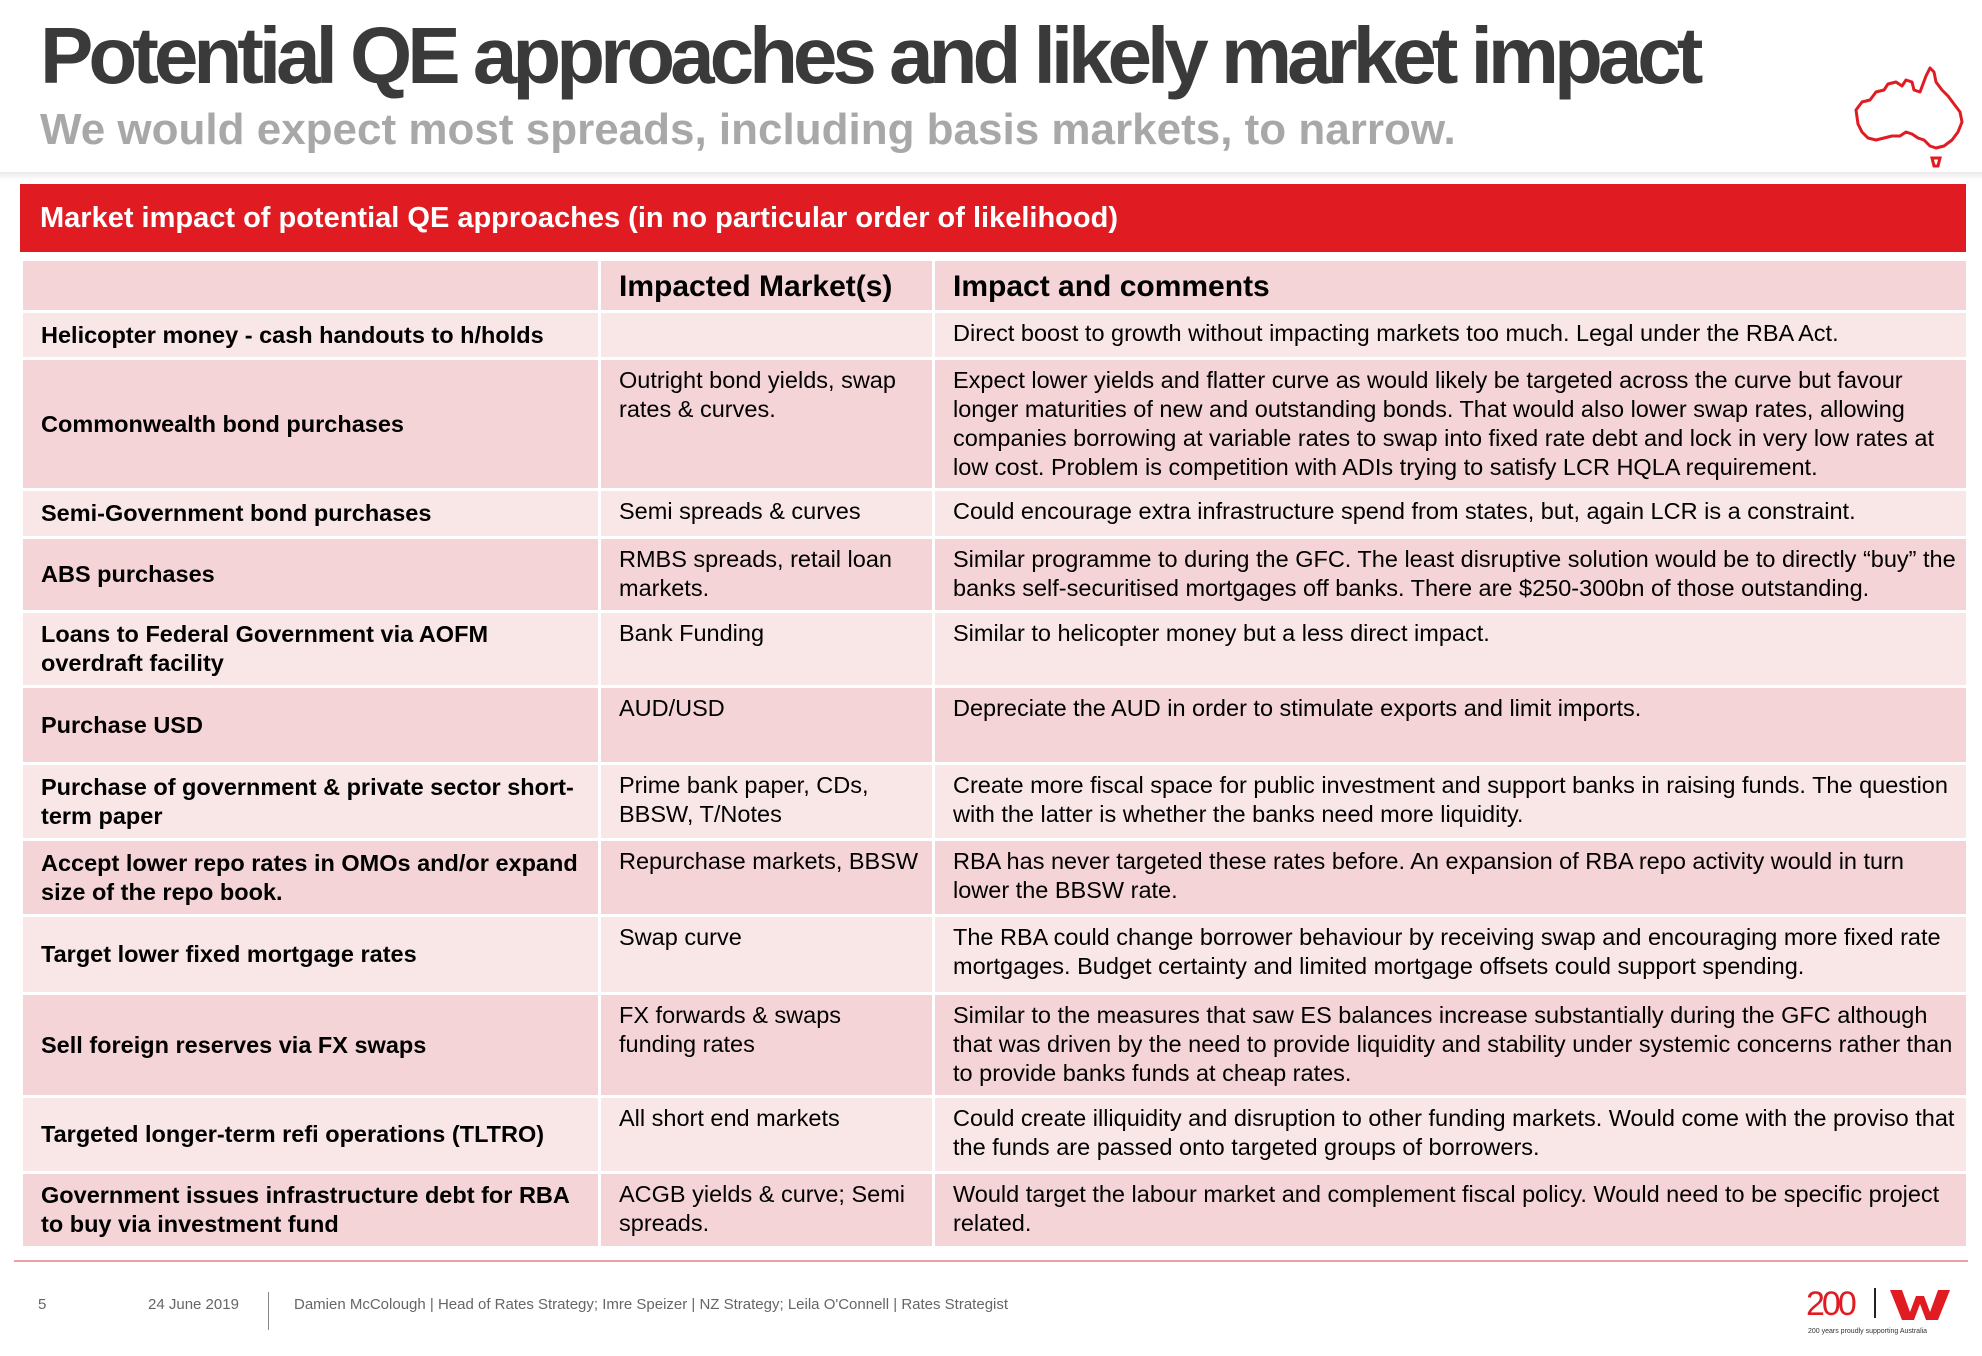  What do you see at coordinates (193, 1304) in the screenshot?
I see `footer-date: 24 June 2019` at bounding box center [193, 1304].